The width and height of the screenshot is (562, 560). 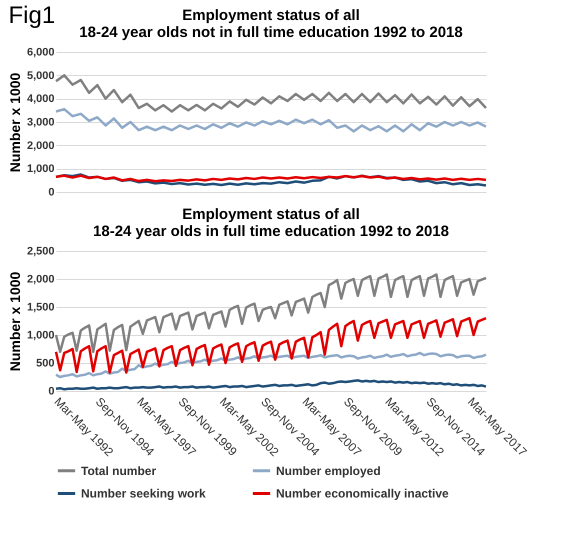 What do you see at coordinates (271, 24) in the screenshot?
I see `chart-title: Employment status of all 18-24 year olds not in full time education 1992 to 2018` at bounding box center [271, 24].